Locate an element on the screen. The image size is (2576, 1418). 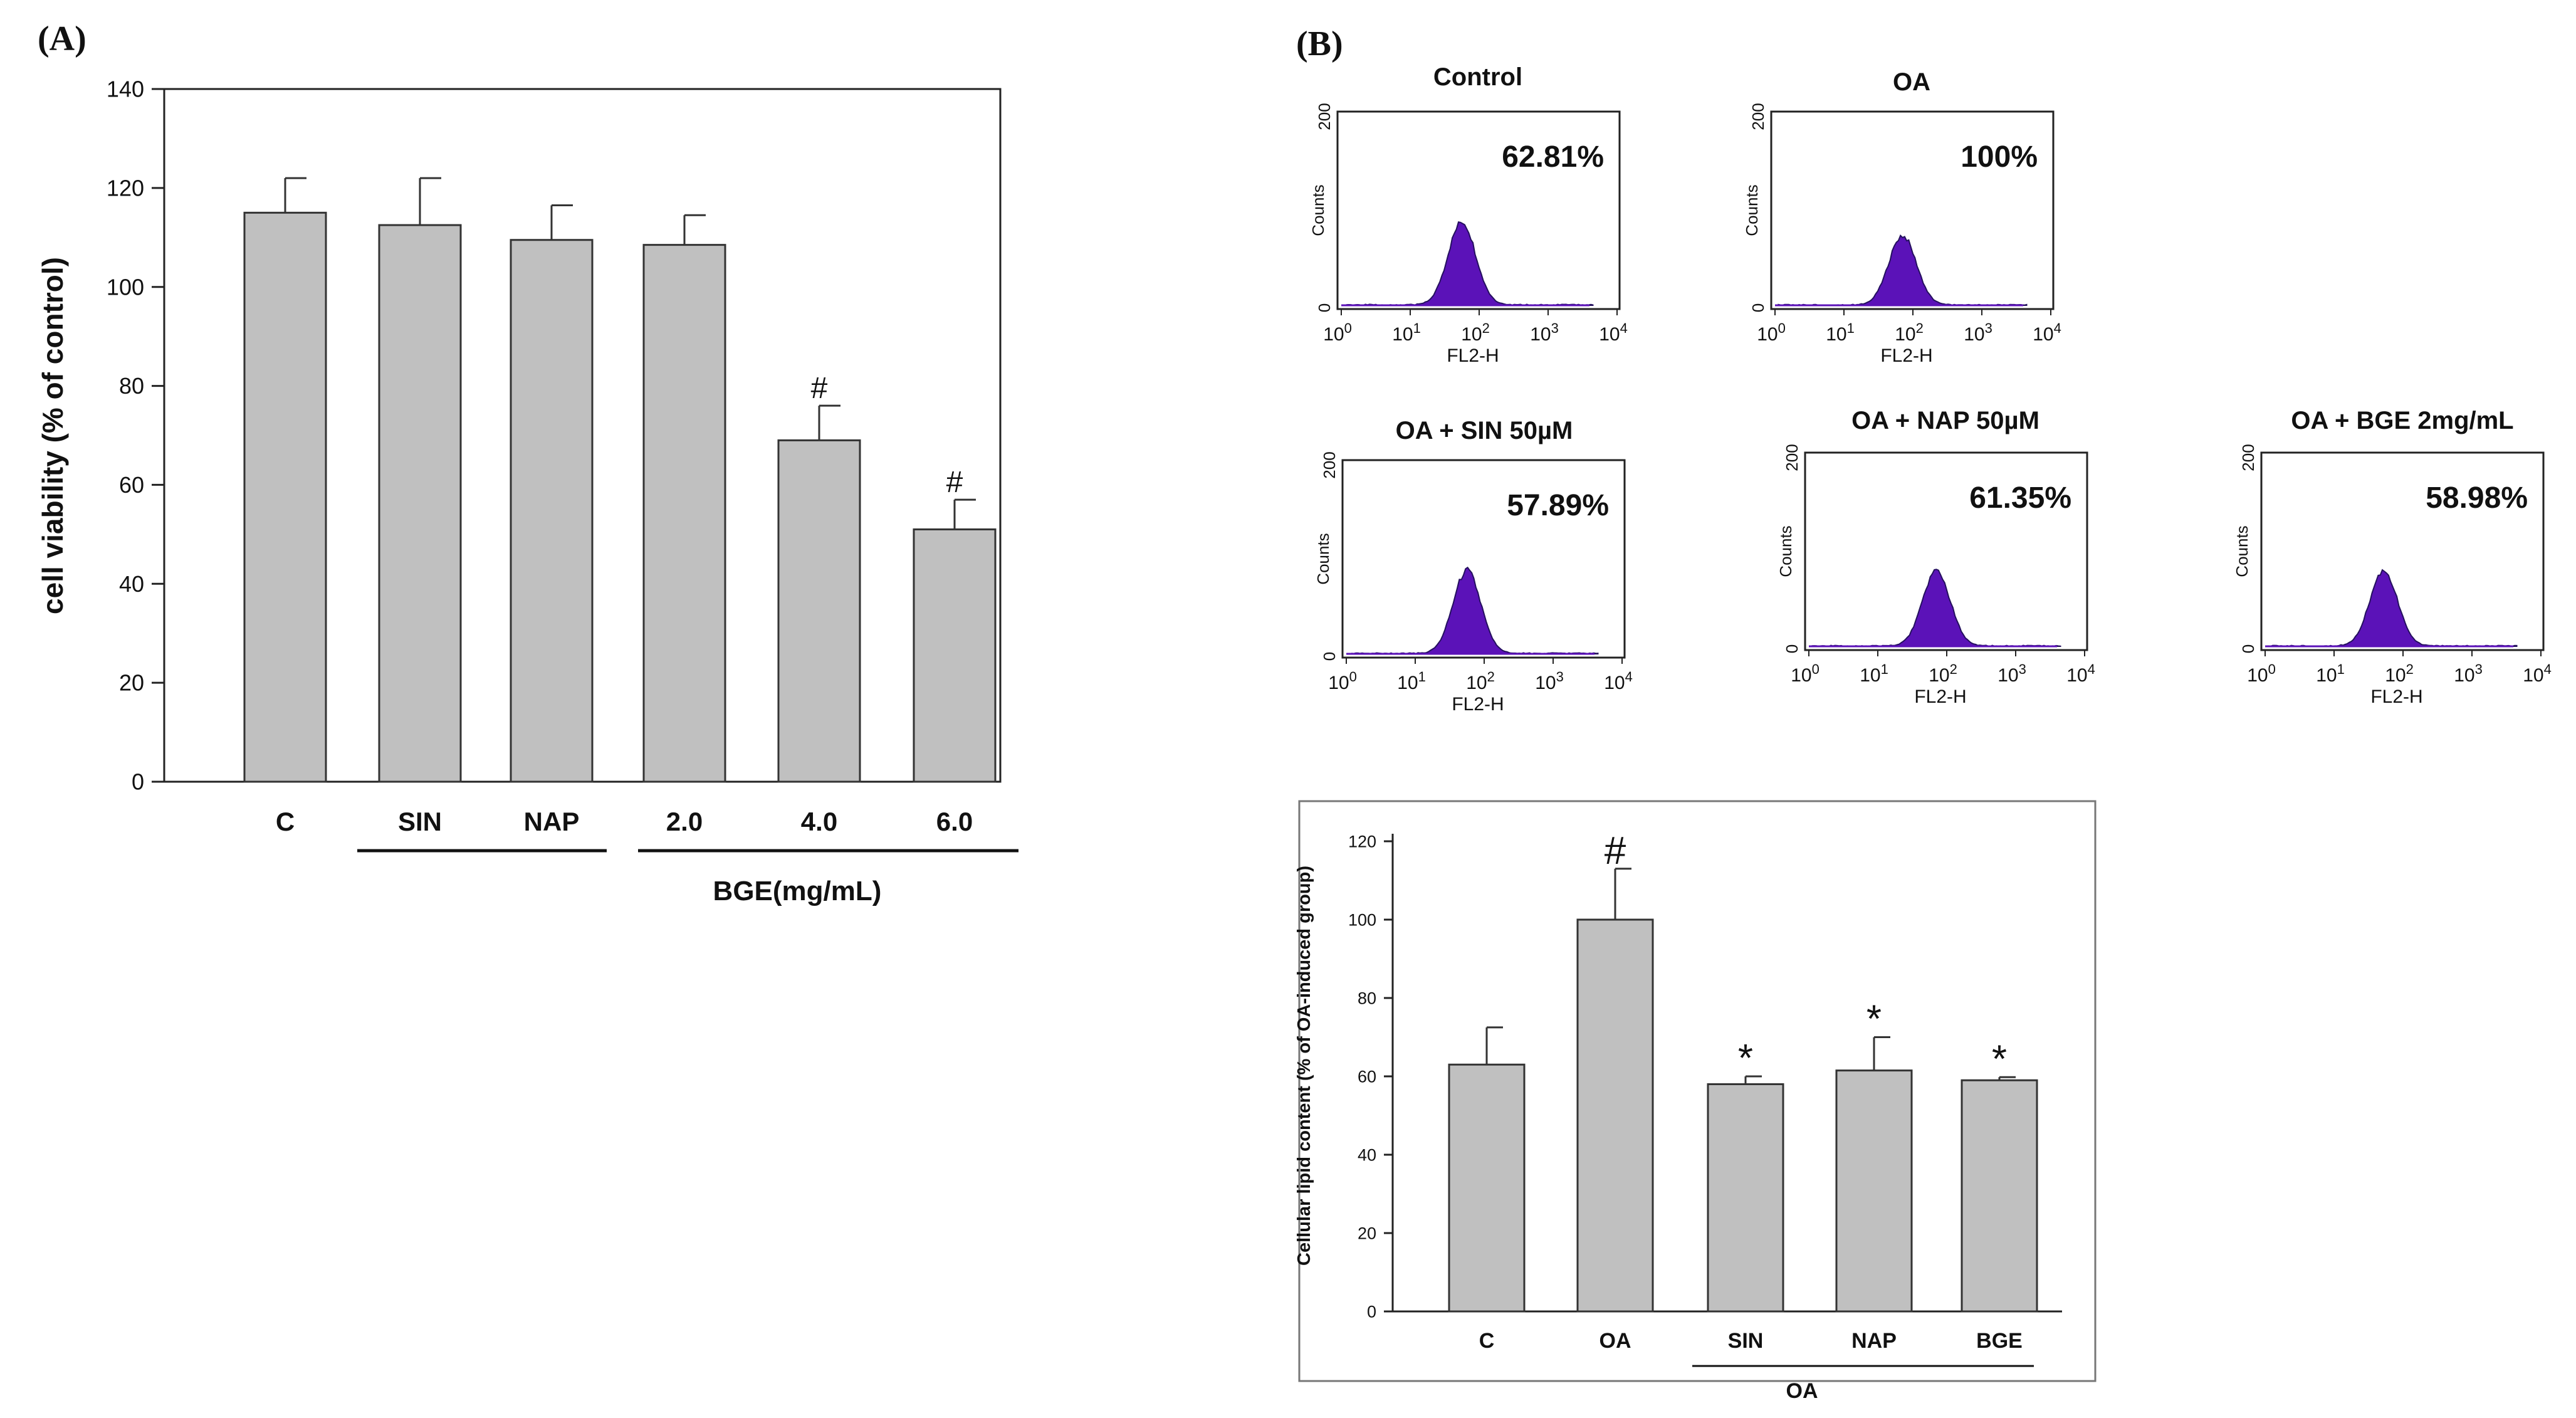
x-tick-label: BGE is located at coordinates (1999, 1341).